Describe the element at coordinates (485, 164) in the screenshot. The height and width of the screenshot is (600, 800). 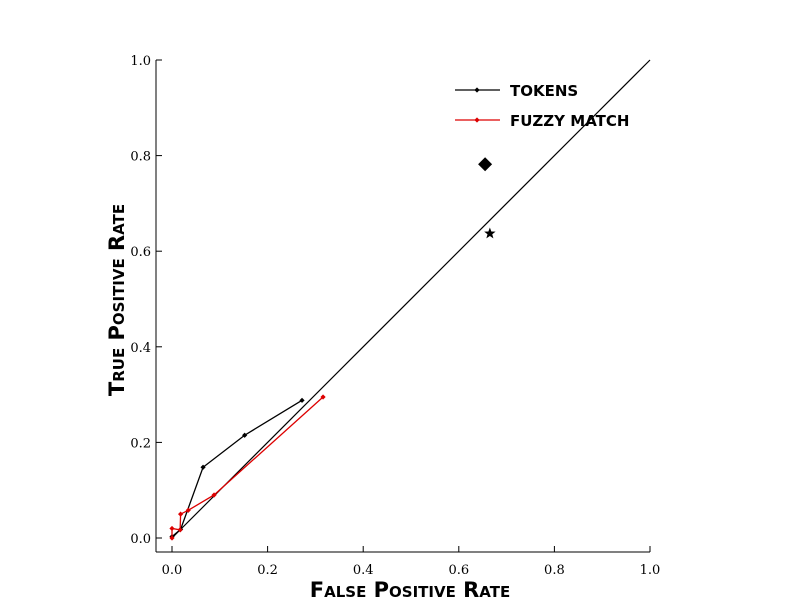
I see `diamond-point` at that location.